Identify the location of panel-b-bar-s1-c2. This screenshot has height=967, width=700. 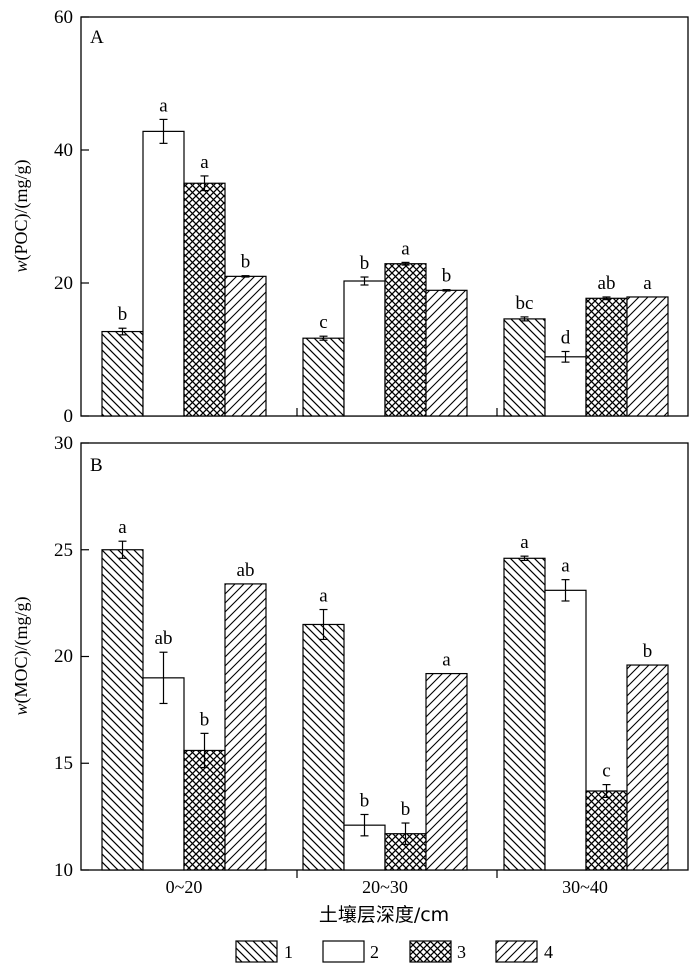
(323, 747).